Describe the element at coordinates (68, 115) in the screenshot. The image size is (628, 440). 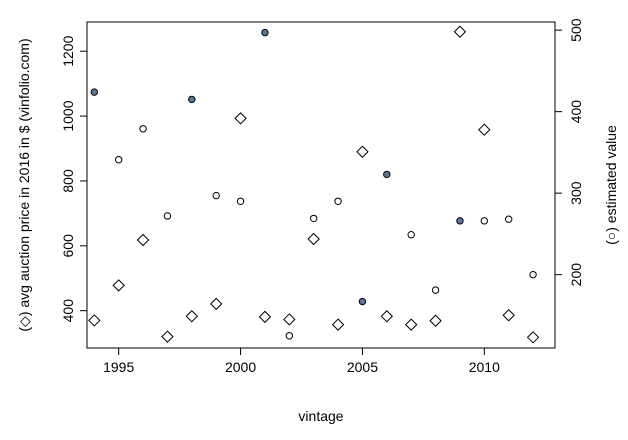
I see `left-y-tick-label: 1000` at that location.